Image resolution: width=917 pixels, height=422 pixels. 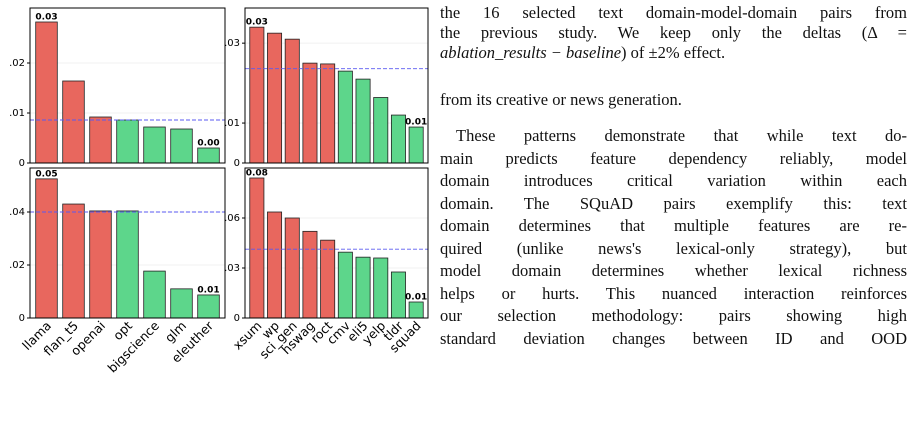 What do you see at coordinates (17, 212) in the screenshot?
I see `y-tick-label: .04` at bounding box center [17, 212].